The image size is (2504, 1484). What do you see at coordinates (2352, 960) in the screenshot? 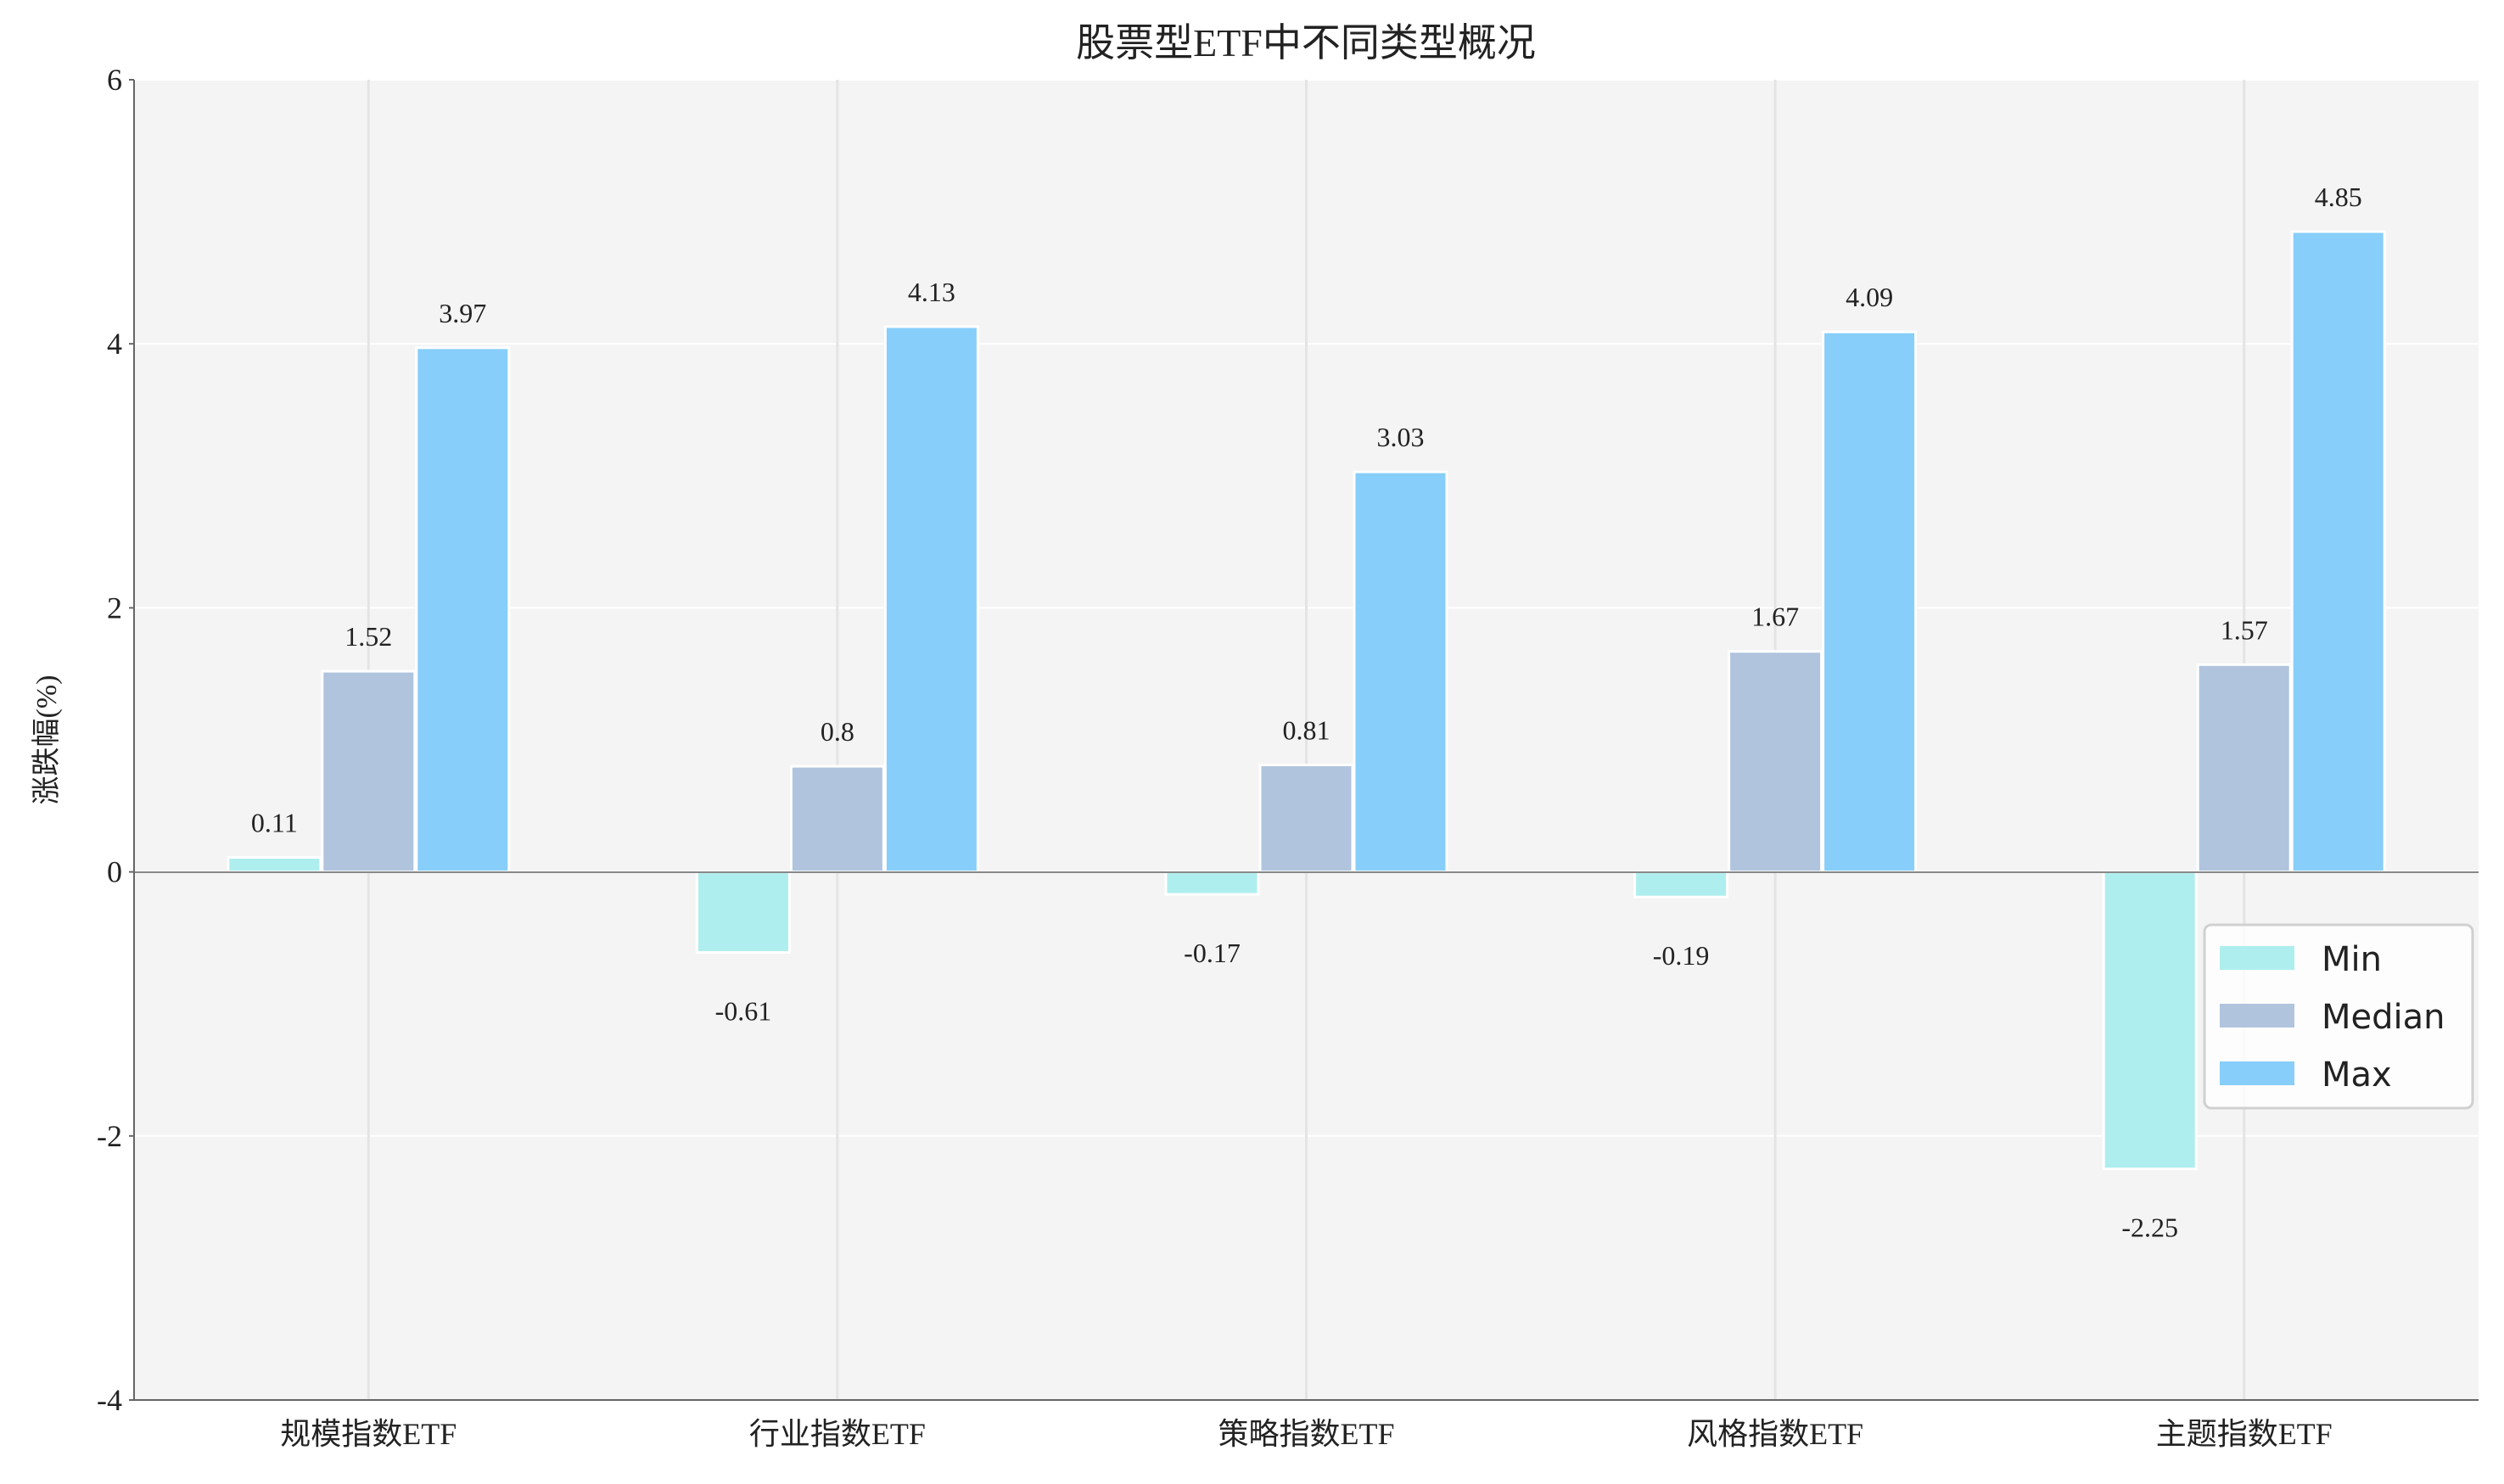
I see `legend-label: Min` at bounding box center [2352, 960].